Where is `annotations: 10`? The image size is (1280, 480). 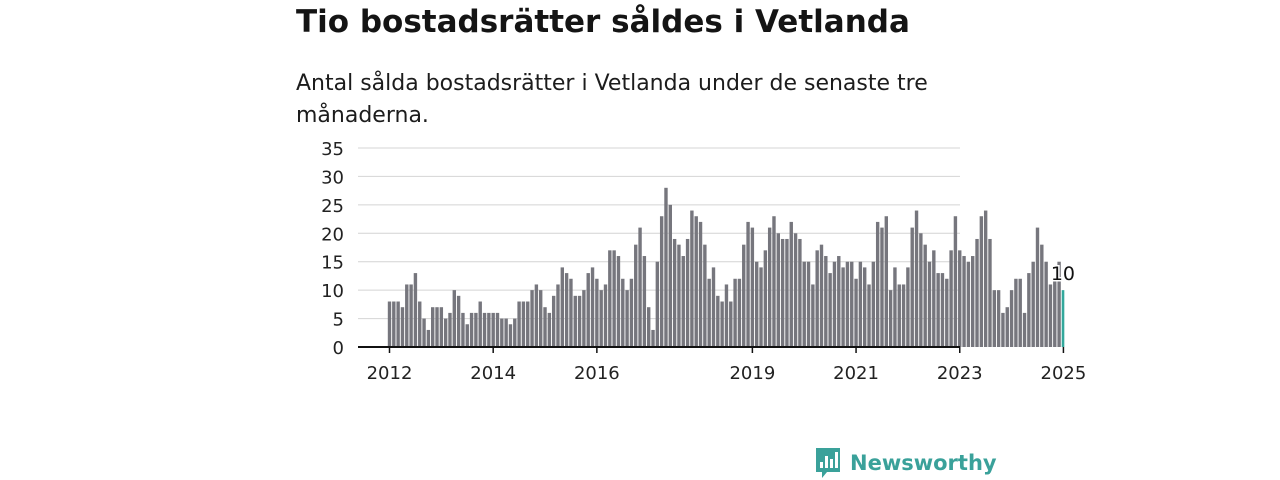 annotations: 10 is located at coordinates (1062, 274).